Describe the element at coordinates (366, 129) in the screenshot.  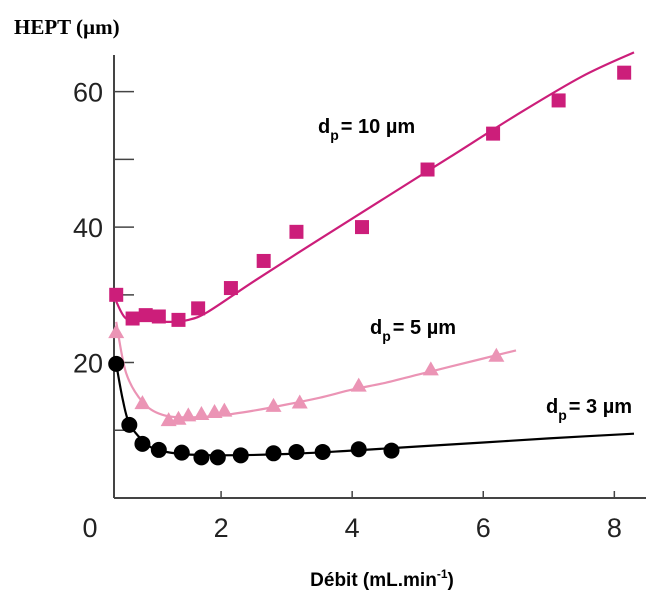
I see `series-label-dp10: dp = 10 µm` at that location.